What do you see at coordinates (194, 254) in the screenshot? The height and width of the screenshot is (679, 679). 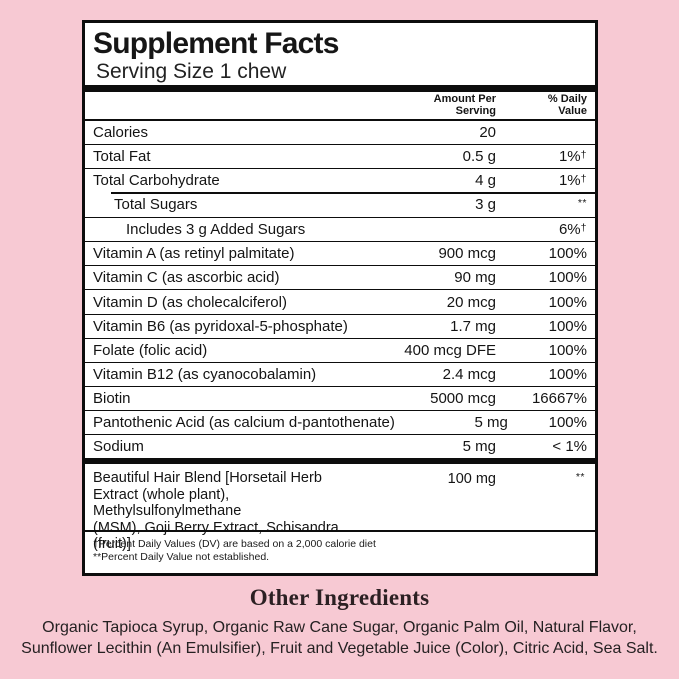 I see `nutrient-name: Vitamin A (as retinyl palmitate)` at bounding box center [194, 254].